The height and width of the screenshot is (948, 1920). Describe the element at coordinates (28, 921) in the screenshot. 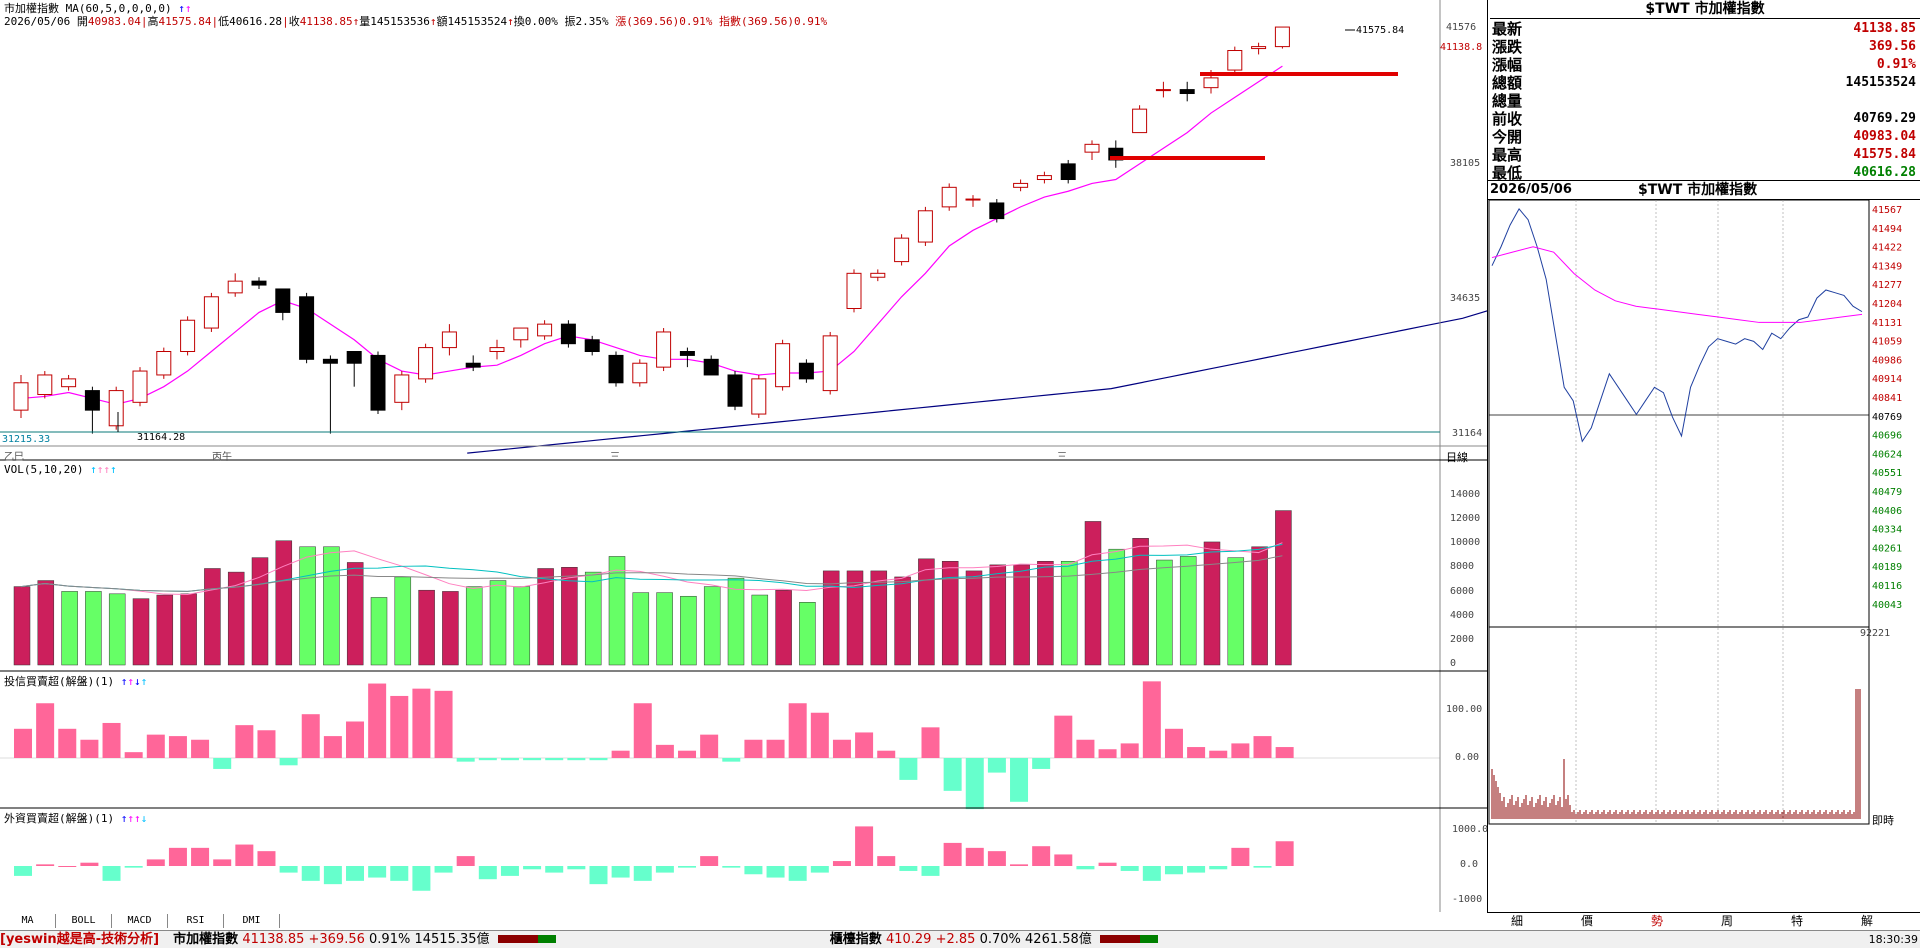

I see `tab-ma: MA` at that location.